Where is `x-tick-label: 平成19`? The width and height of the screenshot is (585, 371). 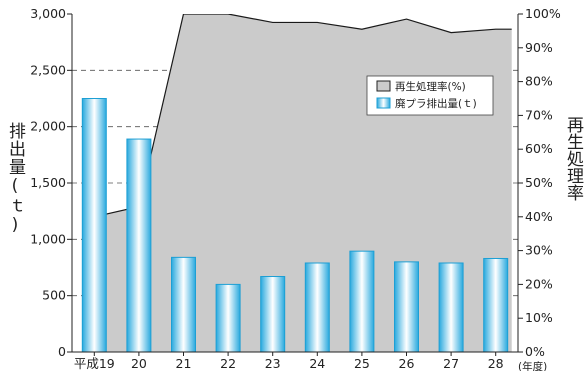
x-tick-label: 平成19 is located at coordinates (94, 363).